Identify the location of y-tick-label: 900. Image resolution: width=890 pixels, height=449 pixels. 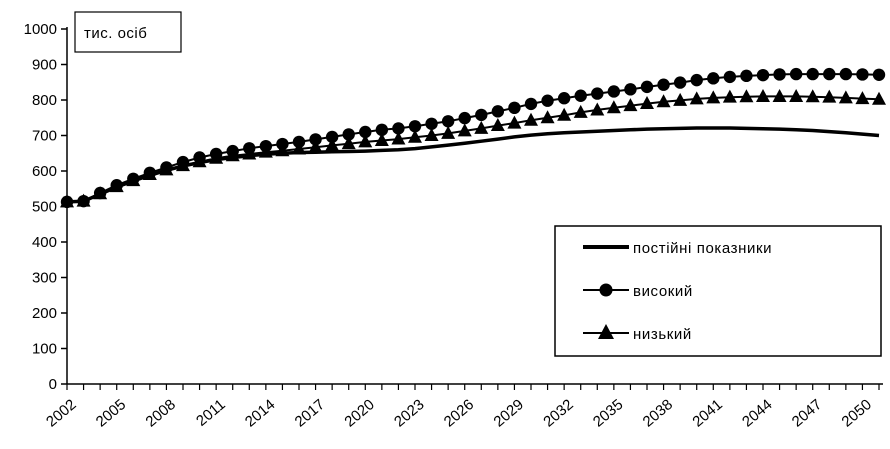
(44, 65).